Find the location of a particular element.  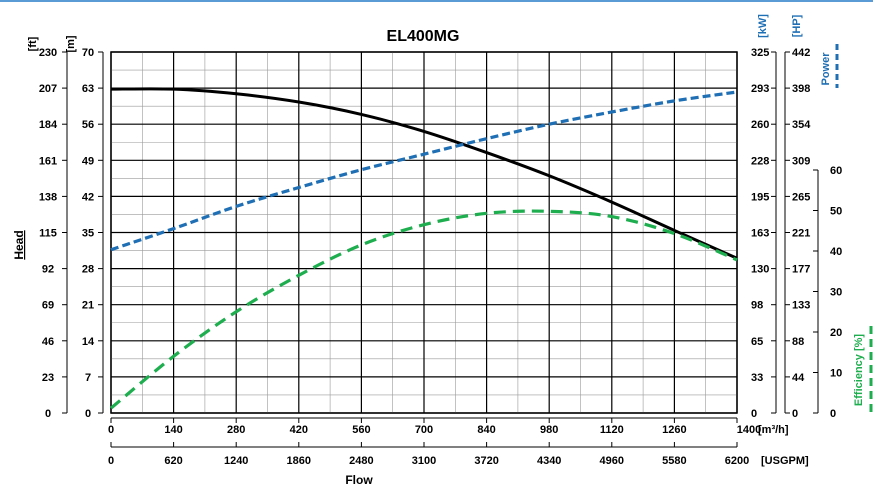

head-m-tick-label: 56 is located at coordinates (88, 125).